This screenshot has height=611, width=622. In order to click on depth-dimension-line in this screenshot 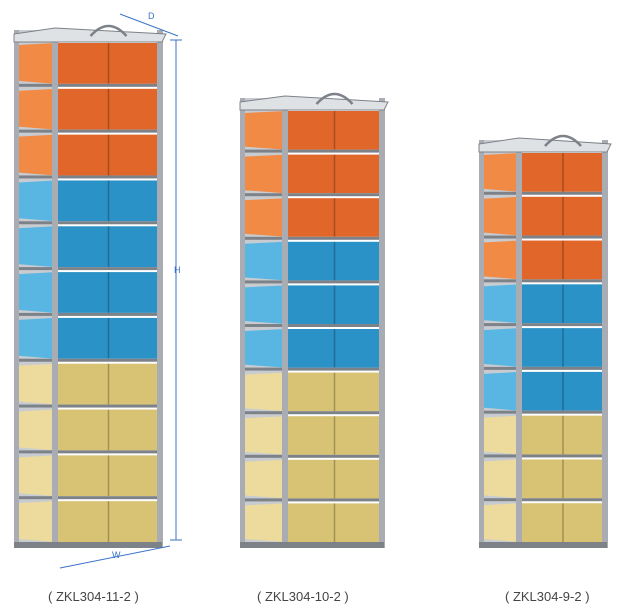, I will do `click(149, 25)`.